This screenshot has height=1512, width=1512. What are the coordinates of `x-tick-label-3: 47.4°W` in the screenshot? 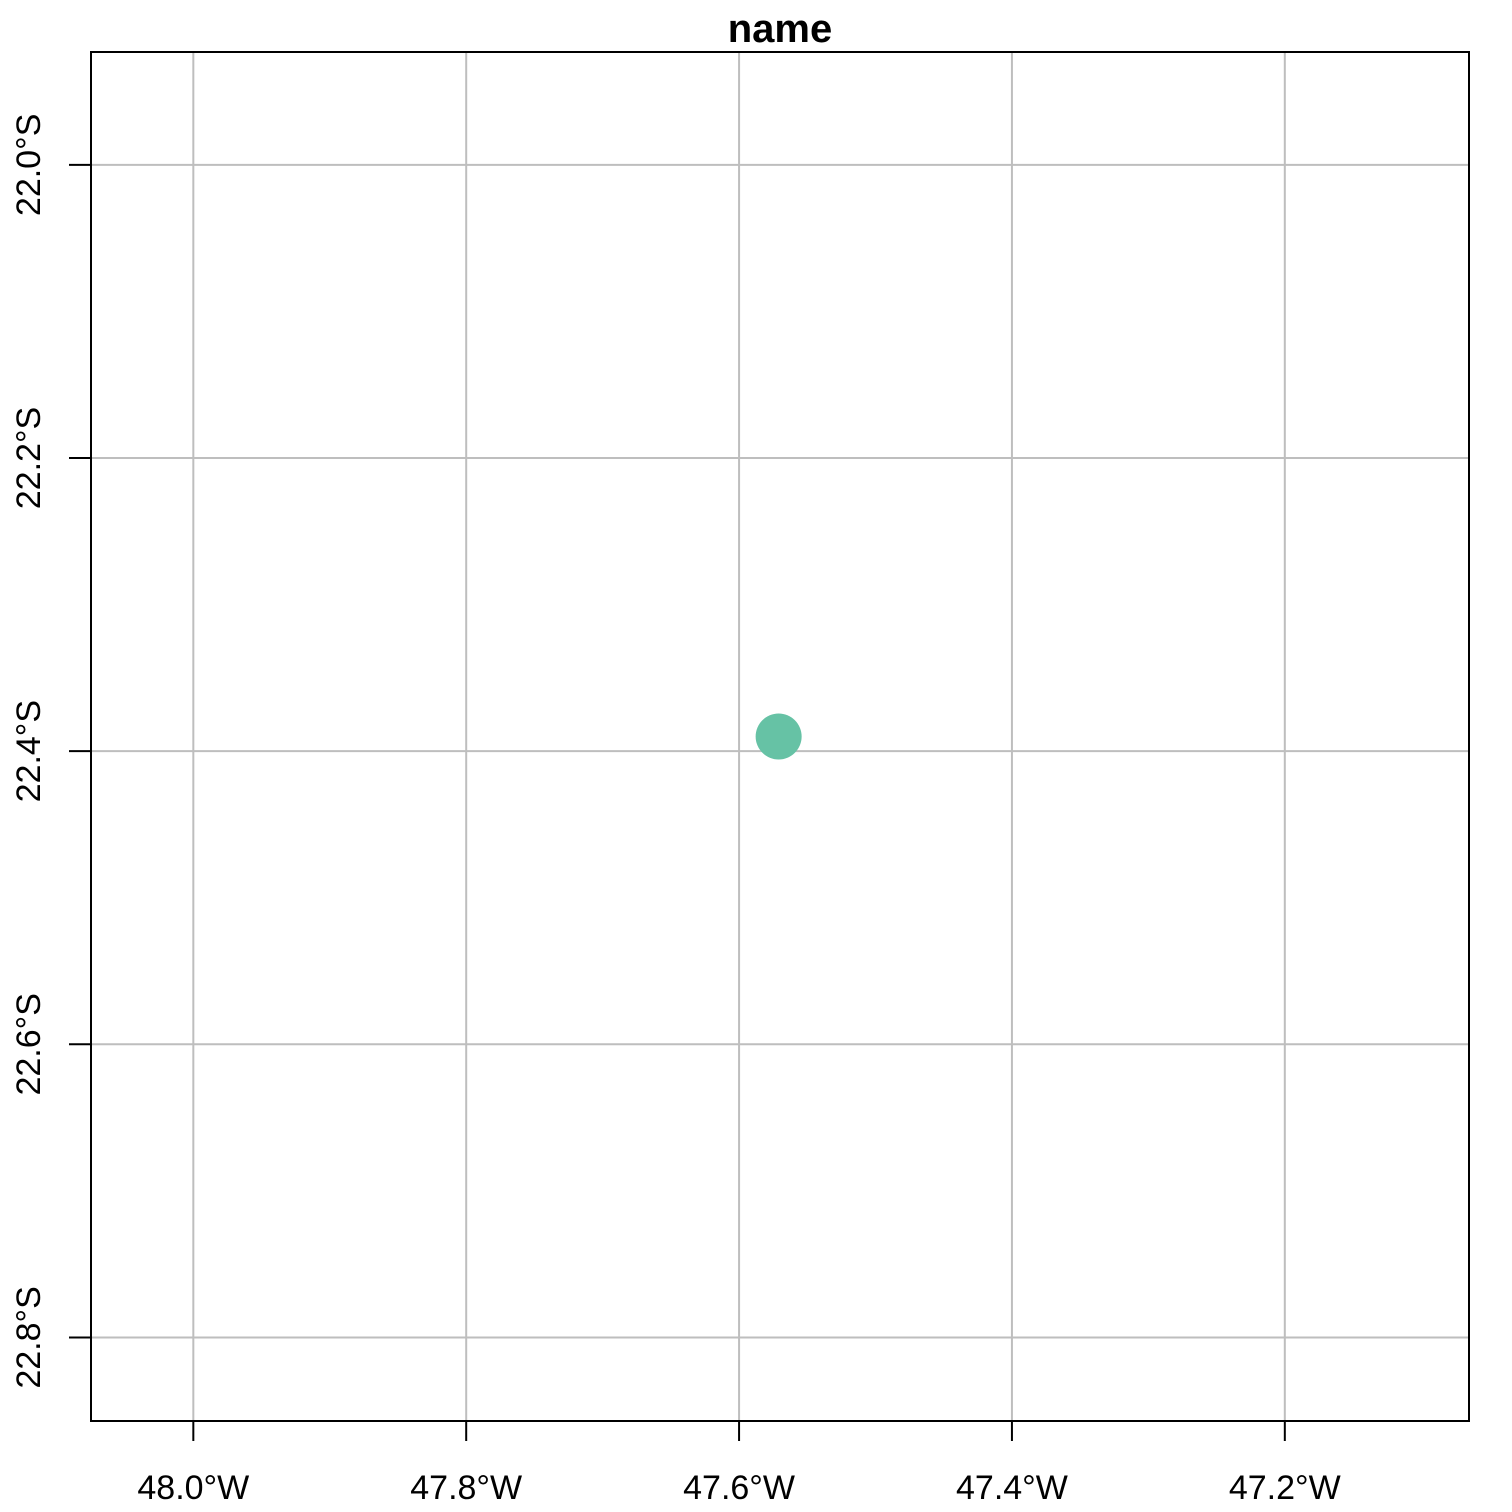 It's located at (1012, 1488).